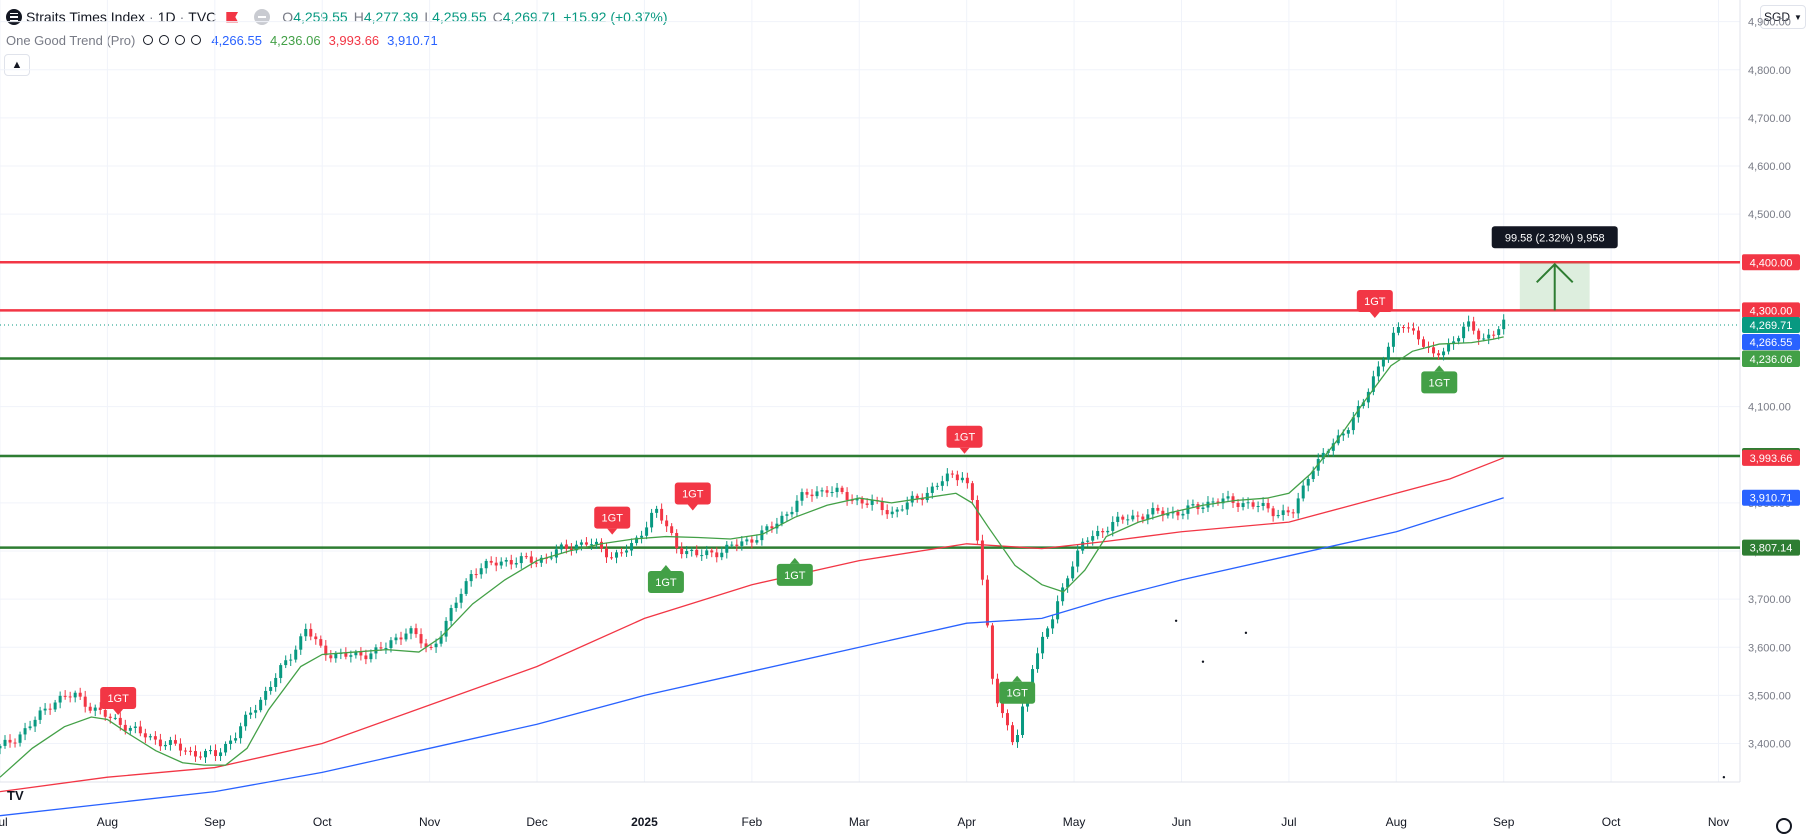 The width and height of the screenshot is (1812, 837). What do you see at coordinates (14, 17) in the screenshot?
I see `menu-icon` at bounding box center [14, 17].